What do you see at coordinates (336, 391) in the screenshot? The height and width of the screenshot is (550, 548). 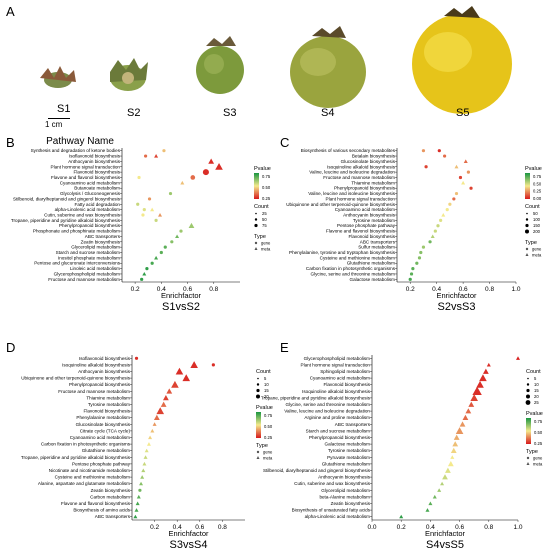 I see `category-label: Isoquinoline alkaloid biosynthesis` at bounding box center [336, 391].